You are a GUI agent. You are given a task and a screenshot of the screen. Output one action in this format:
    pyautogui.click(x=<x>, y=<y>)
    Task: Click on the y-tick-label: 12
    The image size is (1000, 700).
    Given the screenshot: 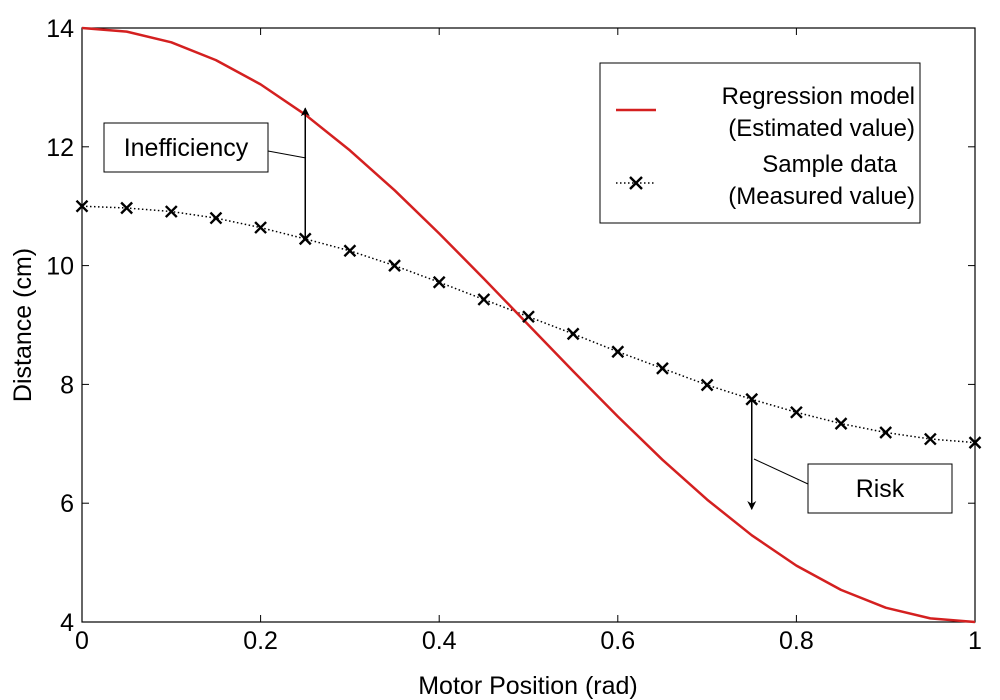 What is the action you would take?
    pyautogui.click(x=60, y=148)
    